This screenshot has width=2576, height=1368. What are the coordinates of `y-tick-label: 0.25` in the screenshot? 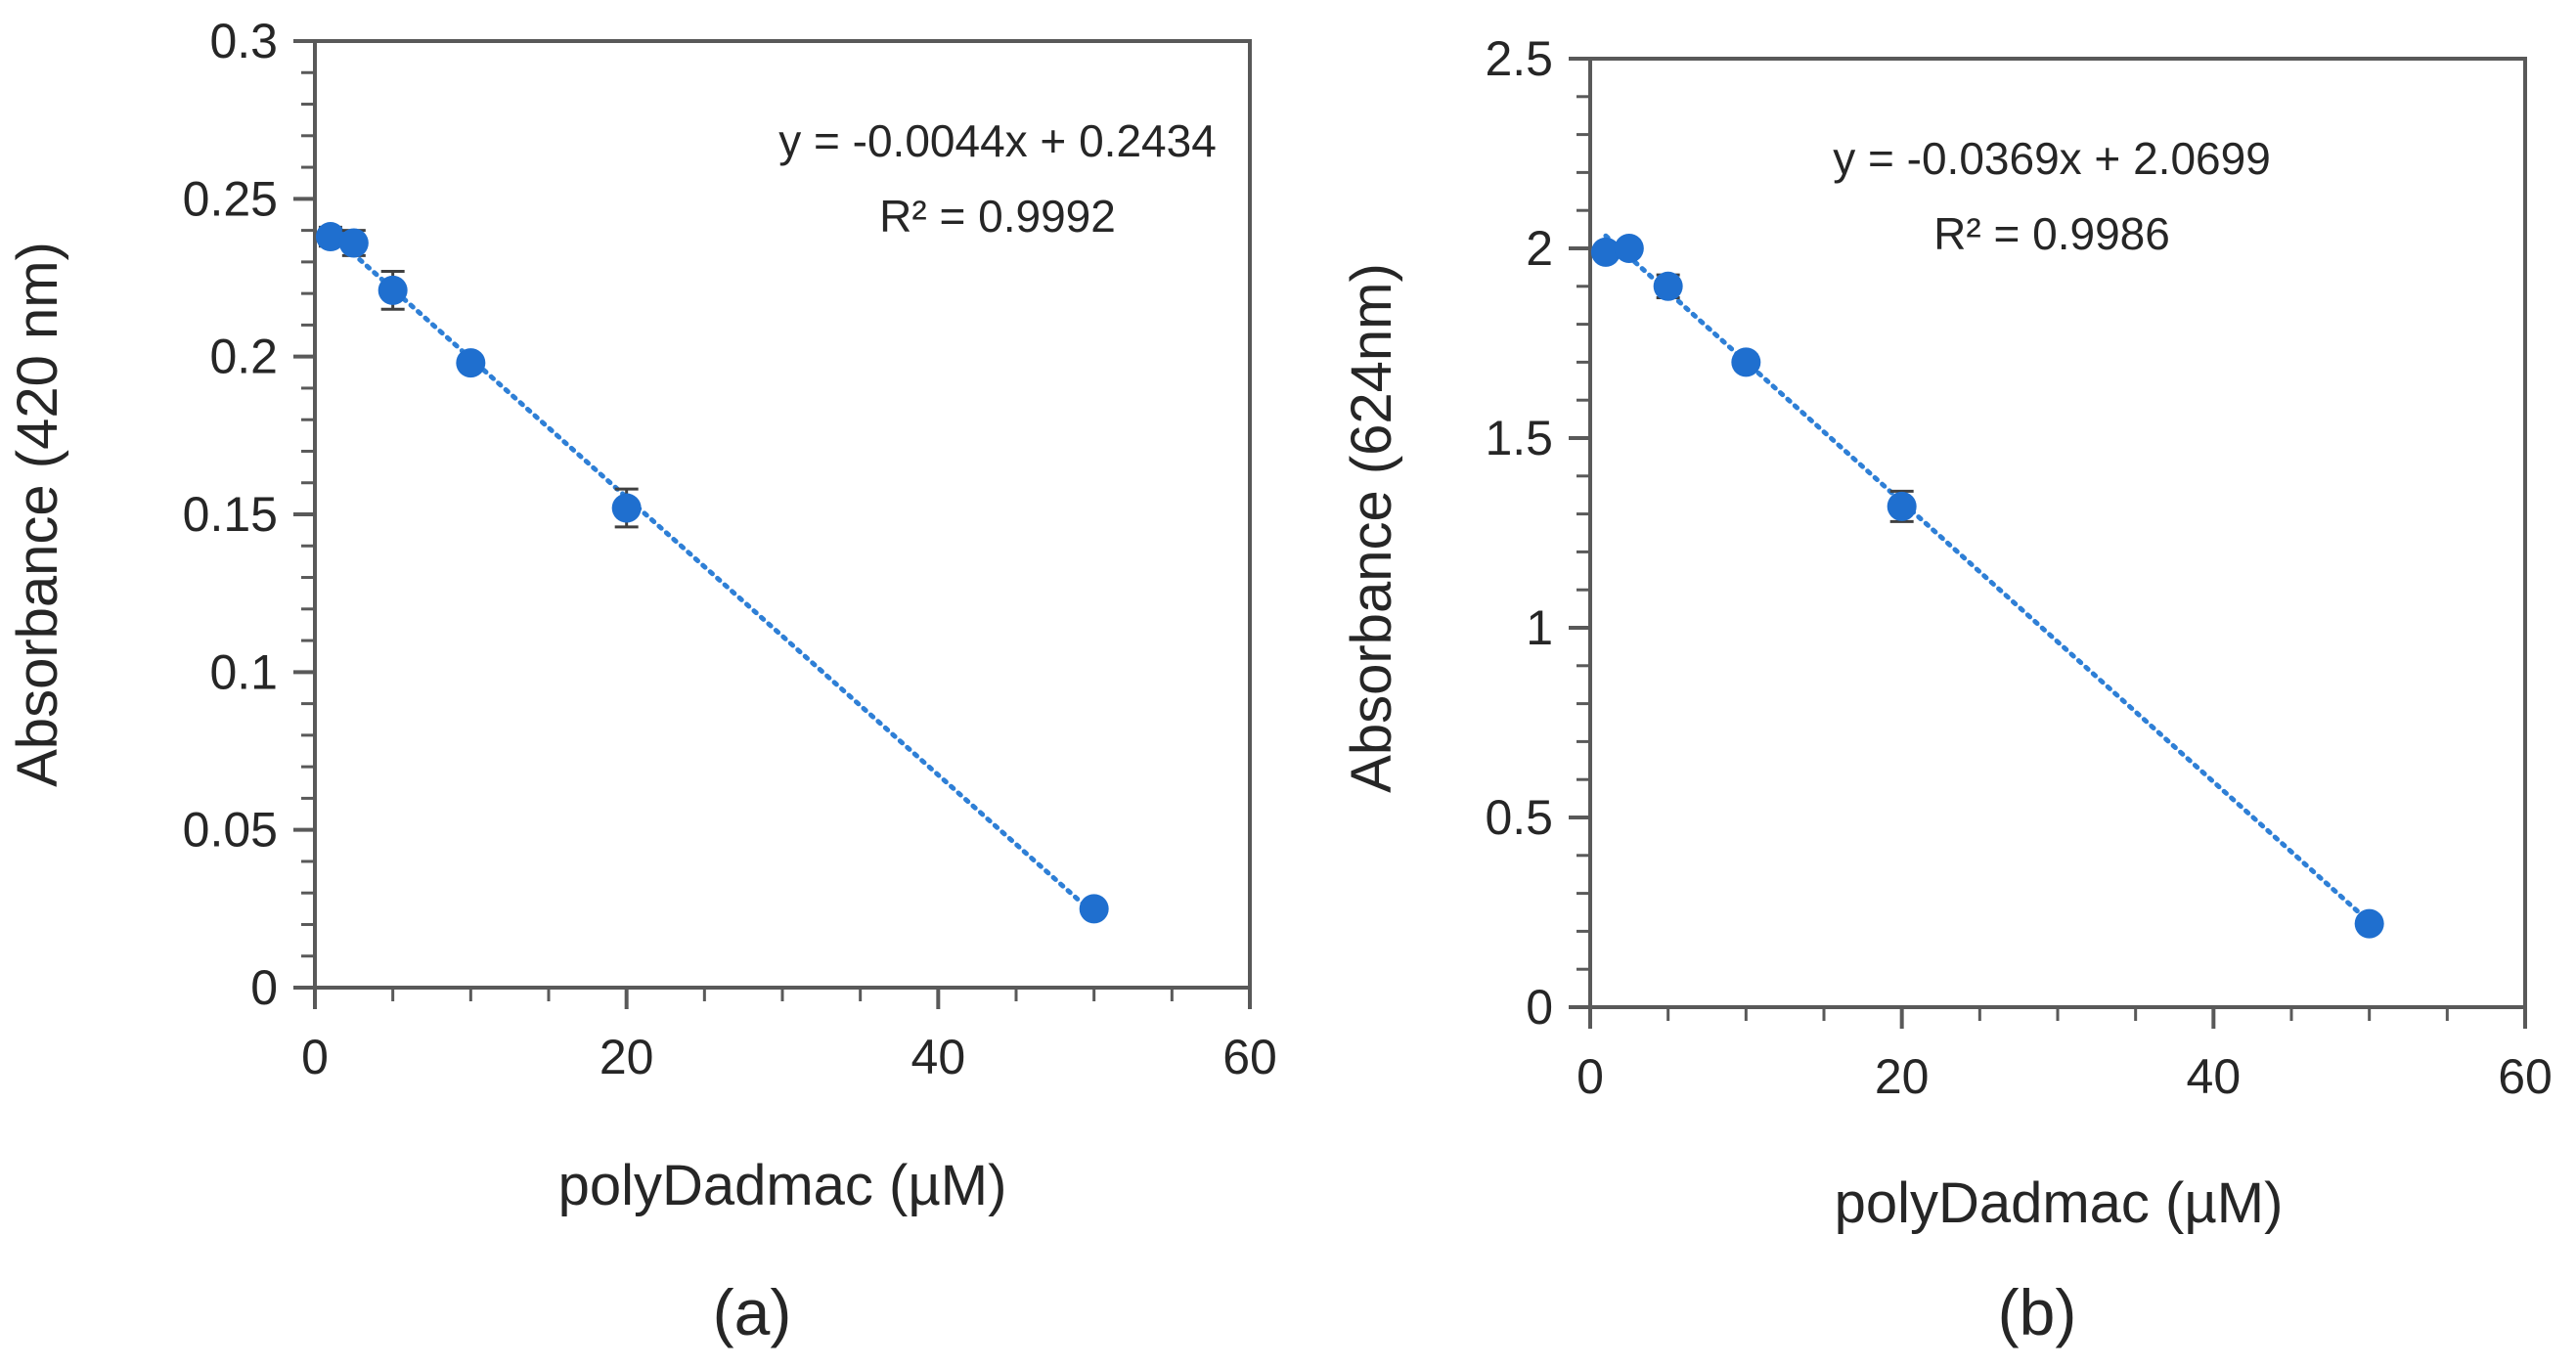 It's located at (230, 198).